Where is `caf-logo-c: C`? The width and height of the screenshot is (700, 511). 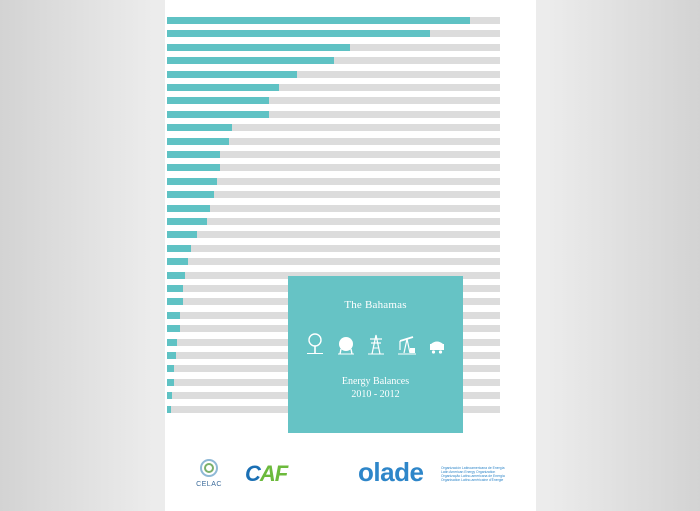
caf-logo-c: C is located at coordinates (253, 473).